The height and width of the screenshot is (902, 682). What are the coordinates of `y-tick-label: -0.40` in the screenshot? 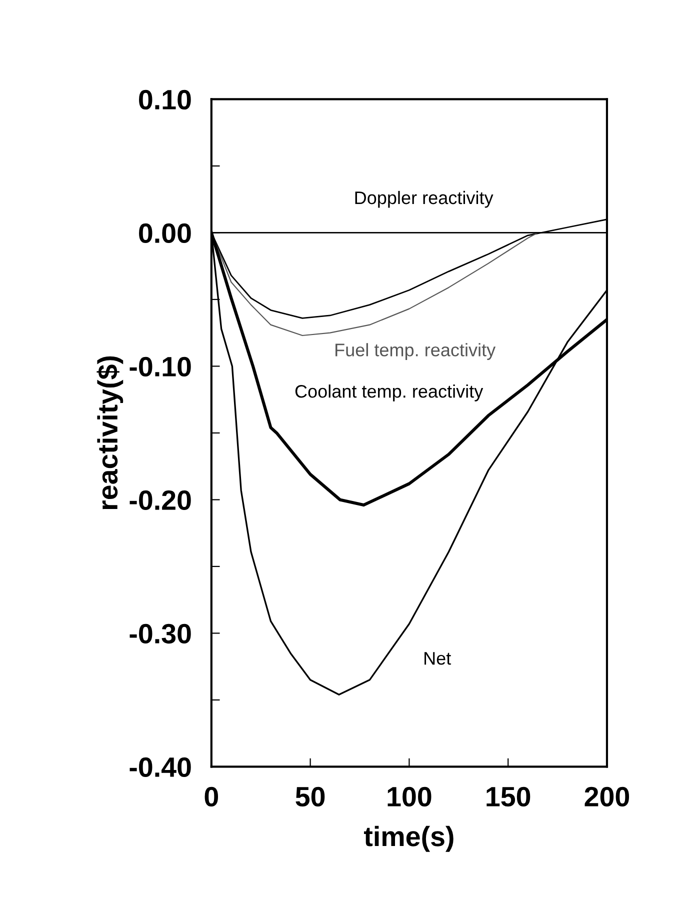 It's located at (160, 767).